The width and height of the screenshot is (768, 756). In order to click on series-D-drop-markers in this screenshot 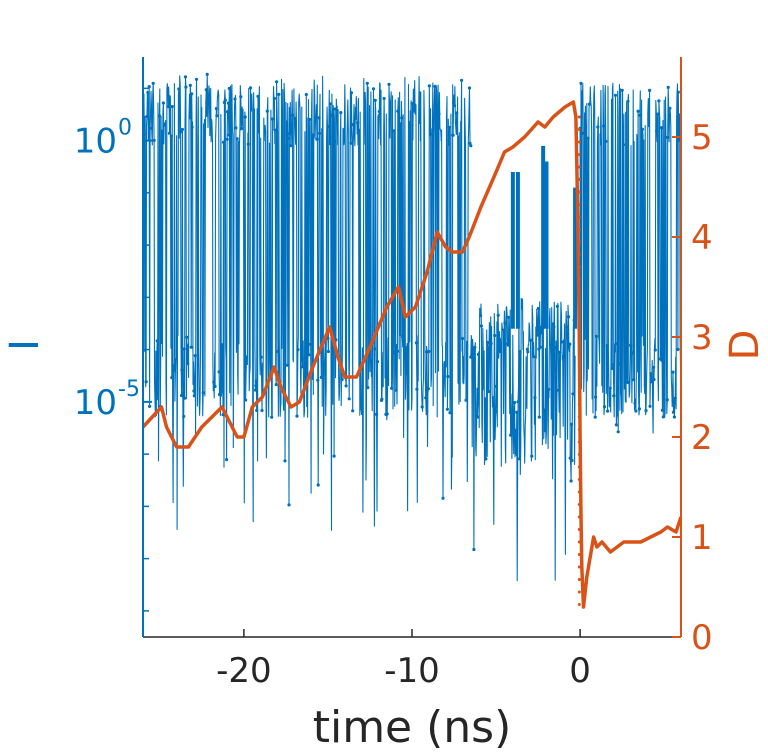, I will do `click(579, 360)`.